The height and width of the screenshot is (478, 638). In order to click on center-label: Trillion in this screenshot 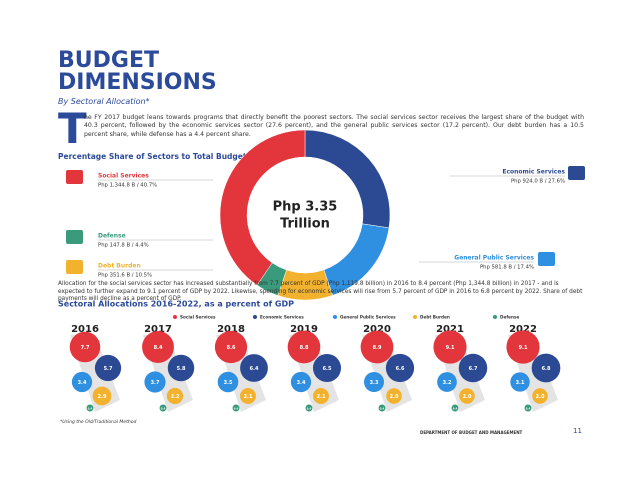, I will do `click(305, 224)`.